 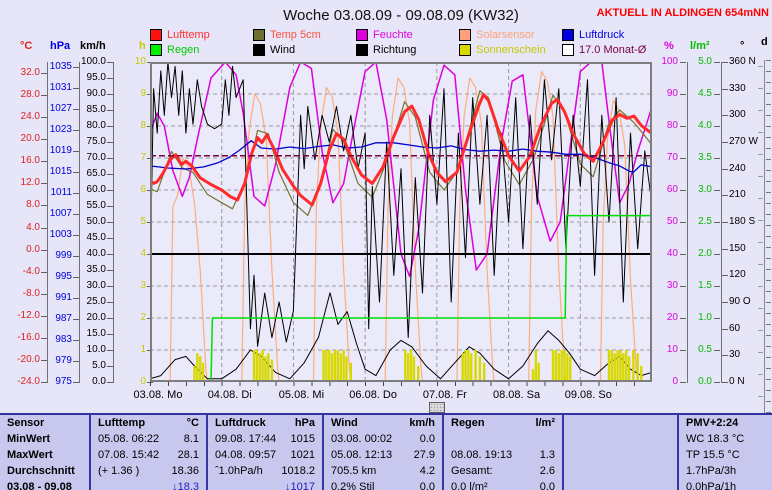 What do you see at coordinates (742, 61) in the screenshot?
I see `axis-tick-label: 360 N` at bounding box center [742, 61].